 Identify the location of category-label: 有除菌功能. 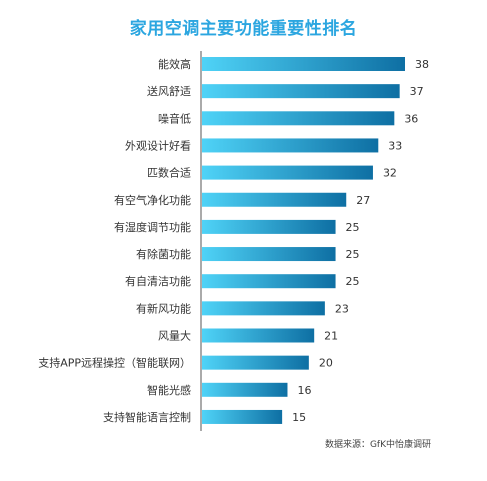
(163, 254).